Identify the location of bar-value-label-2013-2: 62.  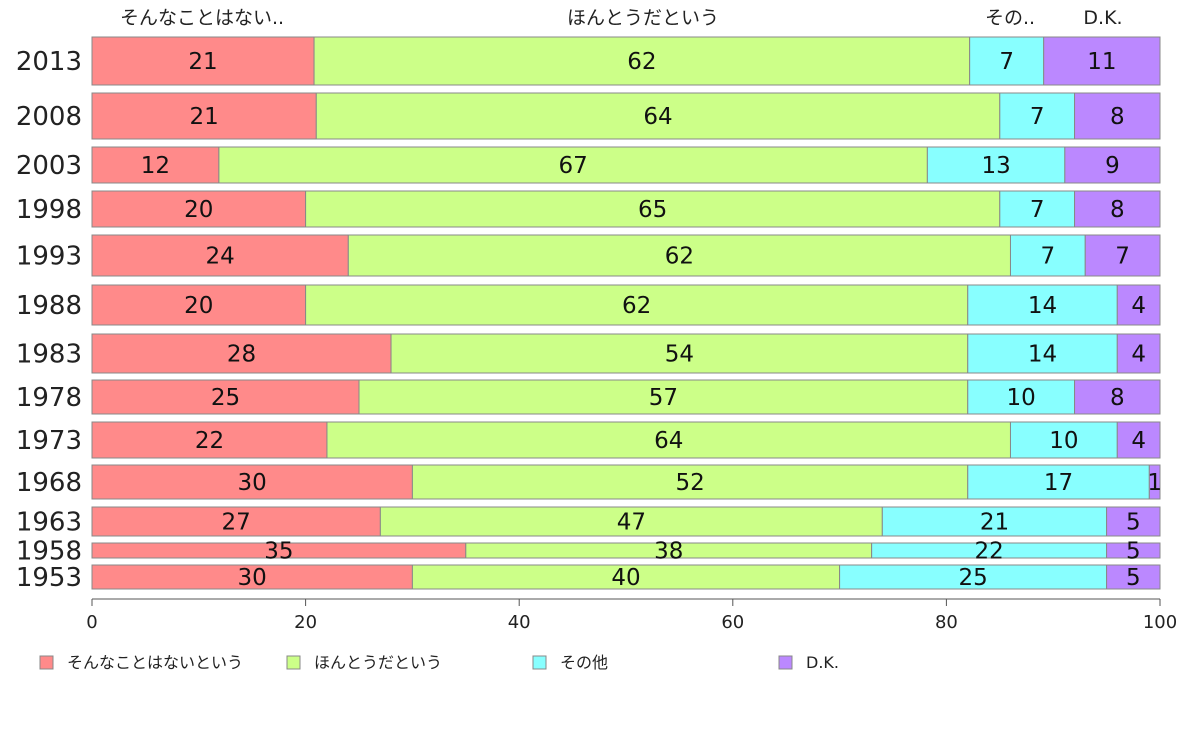
(641, 62).